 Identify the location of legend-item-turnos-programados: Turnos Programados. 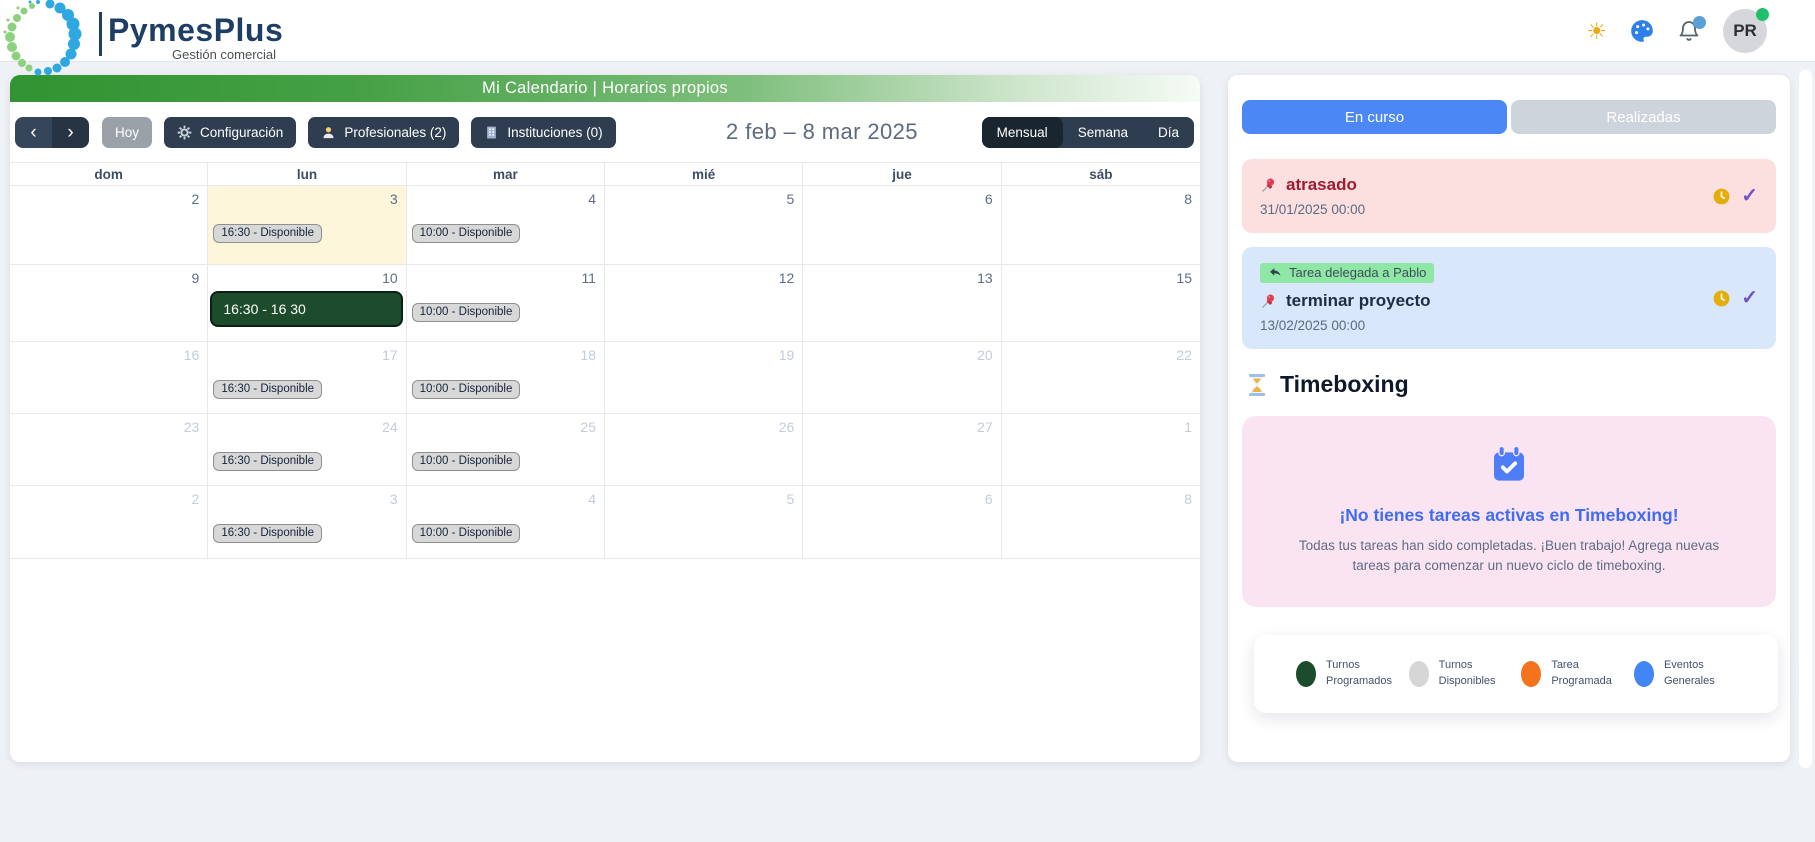
(1351, 673).